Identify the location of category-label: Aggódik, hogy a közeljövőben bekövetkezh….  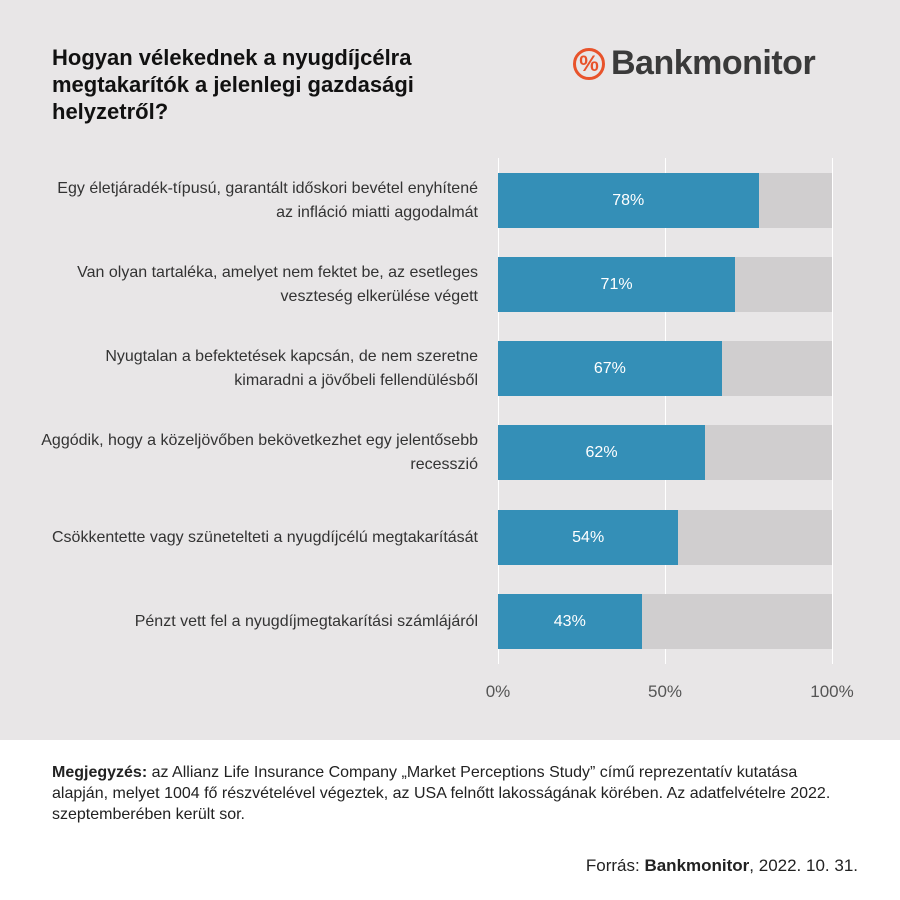
(259, 452).